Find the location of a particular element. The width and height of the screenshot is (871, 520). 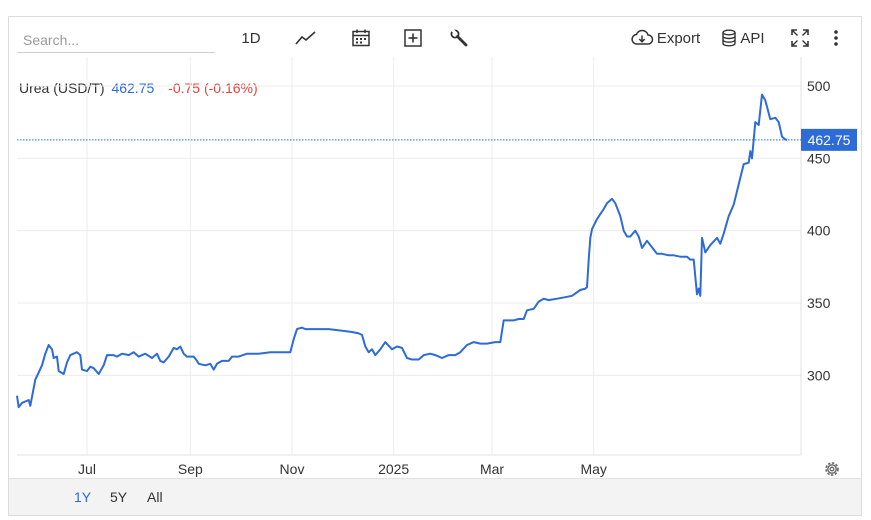

api-button: API is located at coordinates (743, 38).